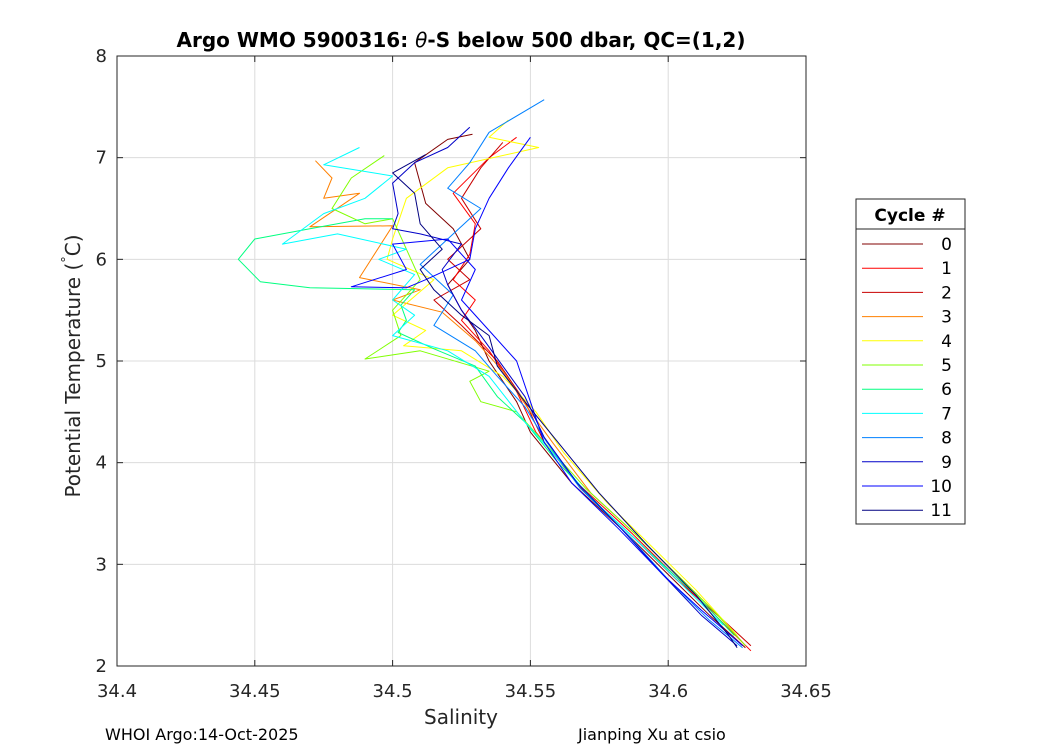 The image size is (1050, 750). What do you see at coordinates (101, 56) in the screenshot?
I see `y-tick-label: 8` at bounding box center [101, 56].